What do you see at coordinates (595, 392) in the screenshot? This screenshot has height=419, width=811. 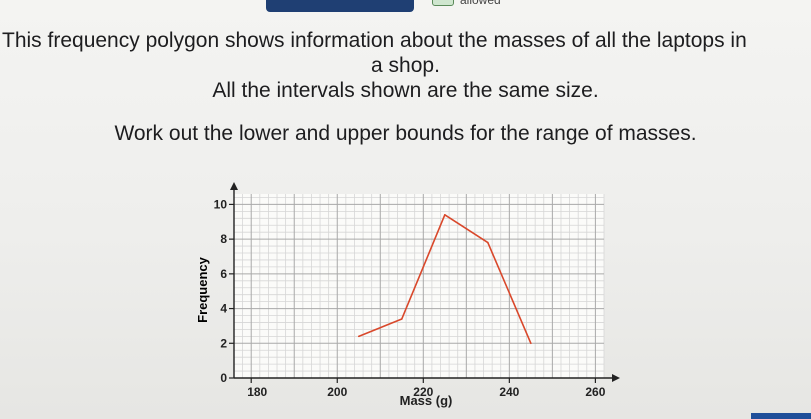 I see `x-tick-label: 260` at bounding box center [595, 392].